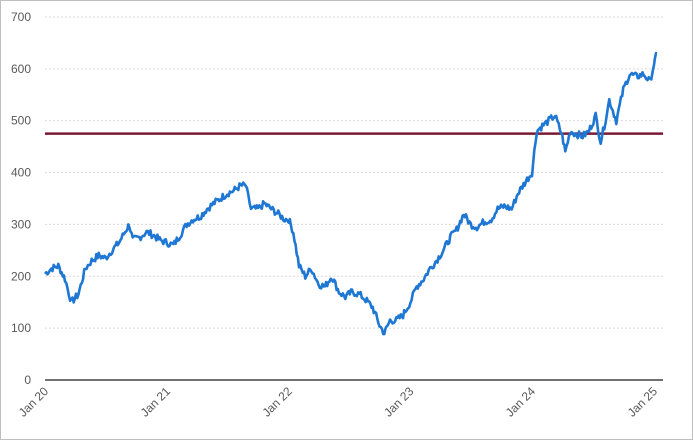  I want to click on x-tick-label: Jan 20, so click(34, 402).